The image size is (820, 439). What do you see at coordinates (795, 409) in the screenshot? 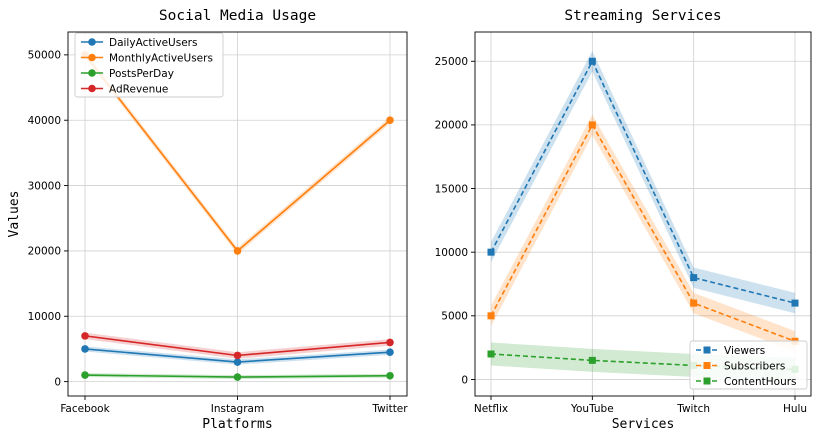
I see `x-tick-label: Hulu` at bounding box center [795, 409].